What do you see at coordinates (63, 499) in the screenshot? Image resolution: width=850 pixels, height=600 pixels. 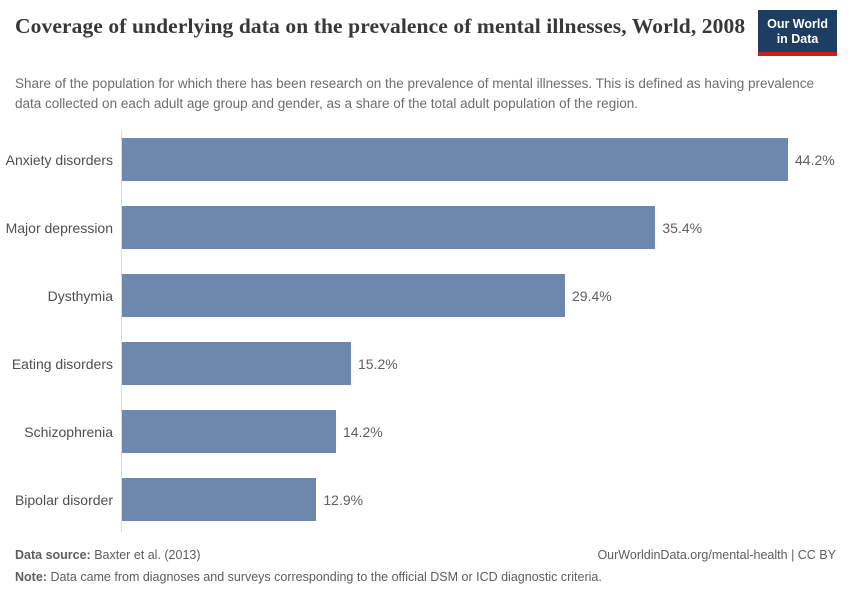 I see `category-label: Bipolar disorder` at bounding box center [63, 499].